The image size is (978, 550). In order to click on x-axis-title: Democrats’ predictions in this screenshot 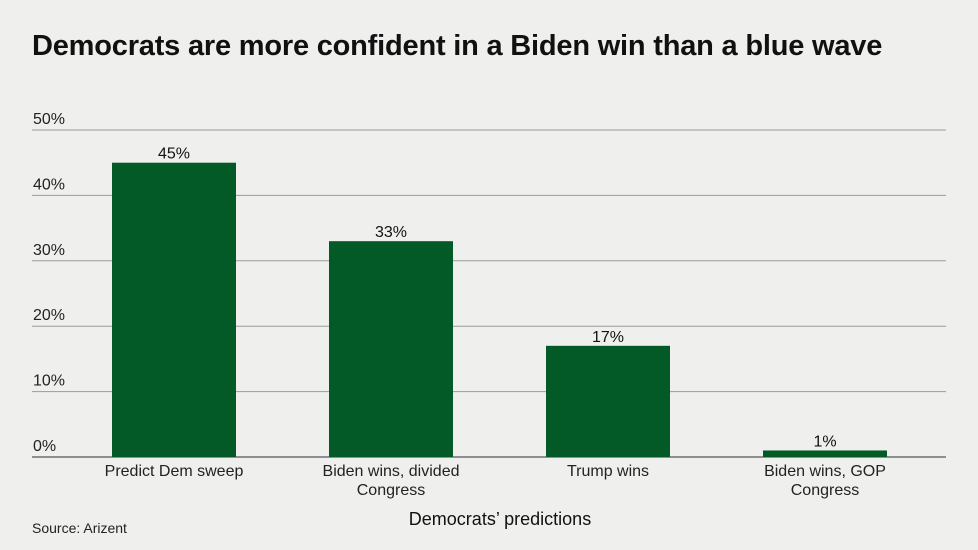, I will do `click(500, 519)`.